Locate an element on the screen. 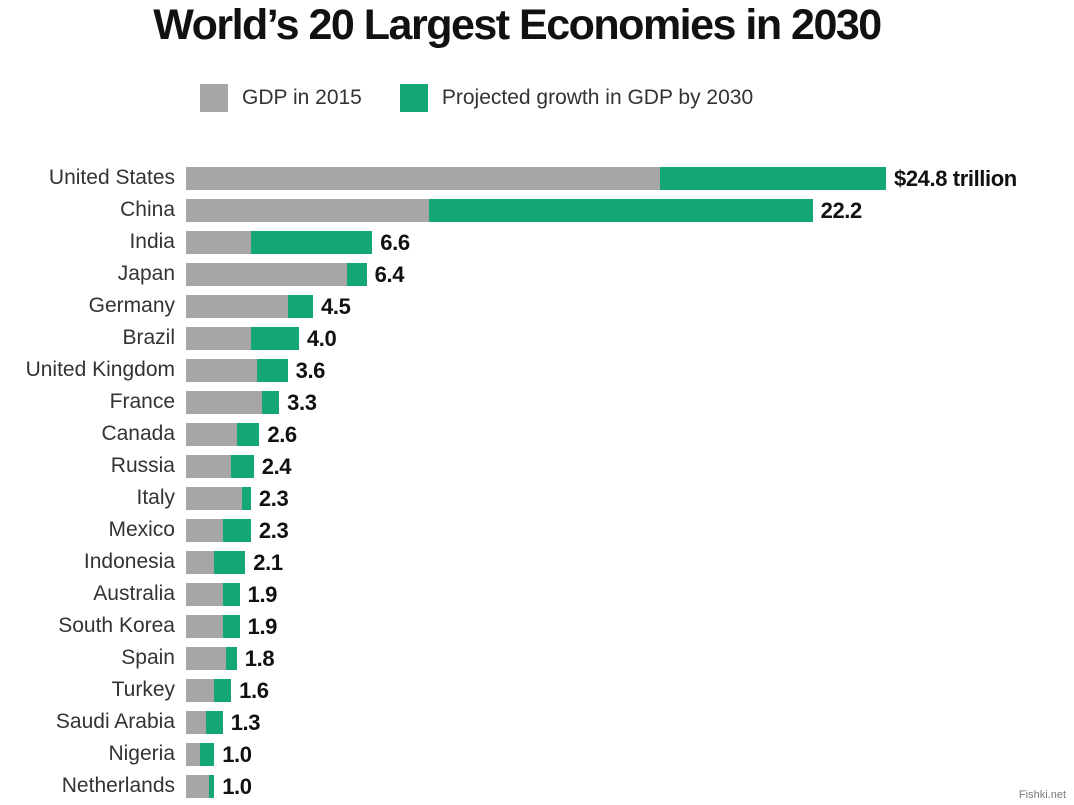  legend-item-gdp-2015: GDP in 2015 is located at coordinates (281, 98).